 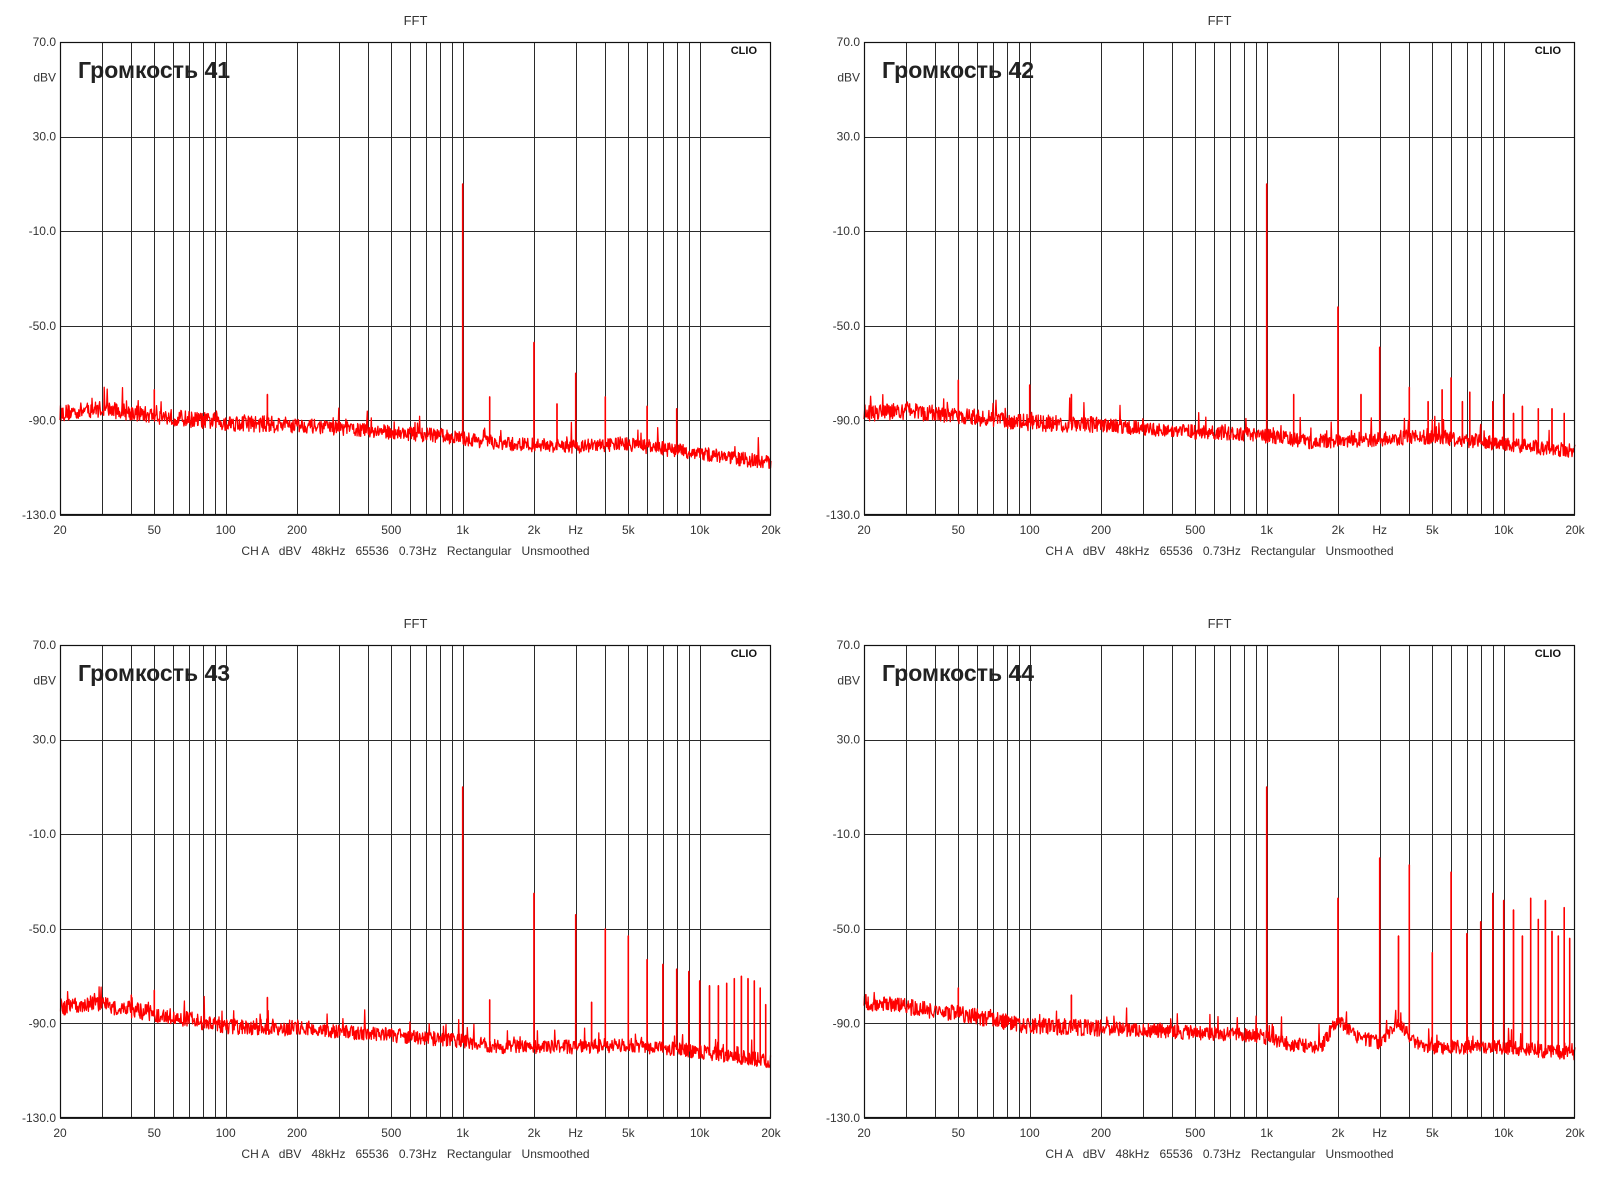 What do you see at coordinates (958, 673) in the screenshot?
I see `volume-annotation: Громкость 44` at bounding box center [958, 673].